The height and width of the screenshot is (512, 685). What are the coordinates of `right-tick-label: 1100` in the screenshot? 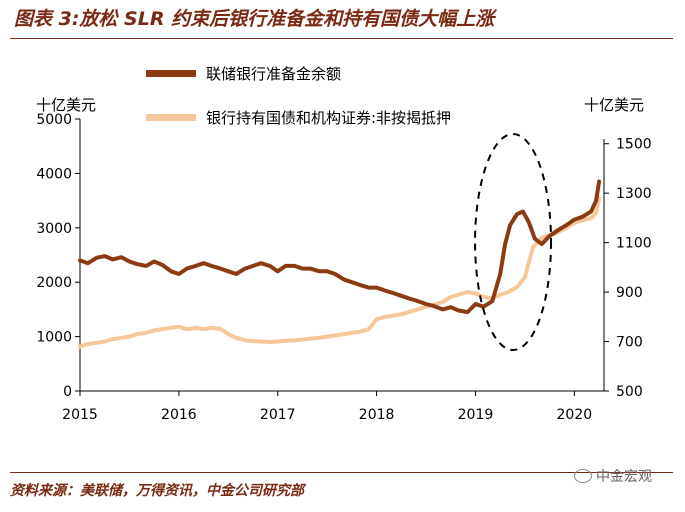 It's located at (634, 244).